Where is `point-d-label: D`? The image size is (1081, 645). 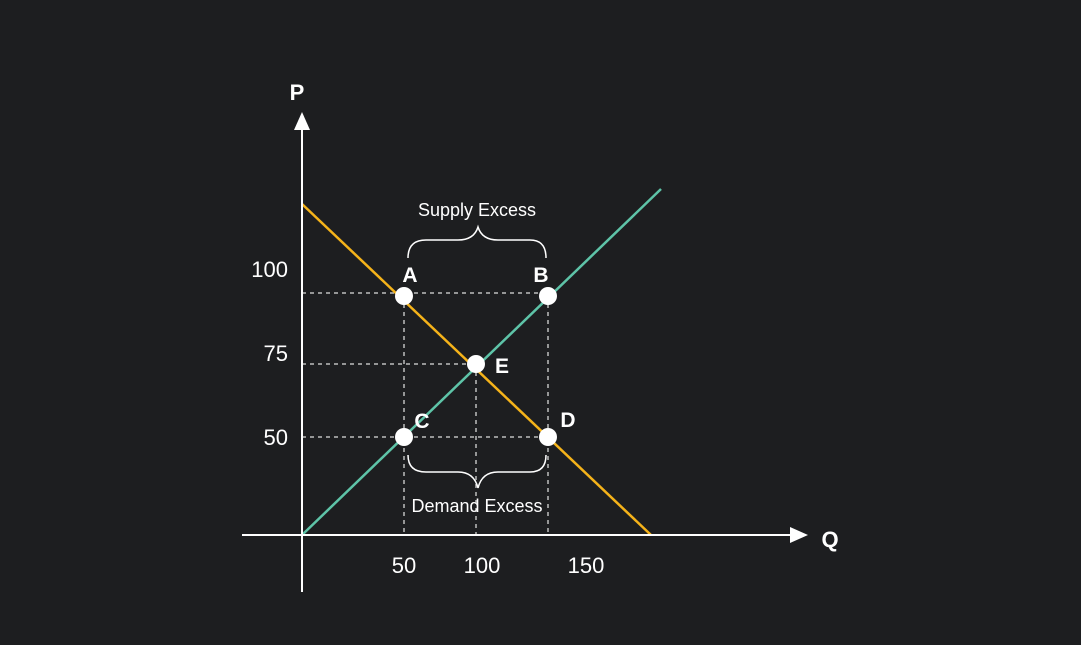 point-d-label: D is located at coordinates (567, 420).